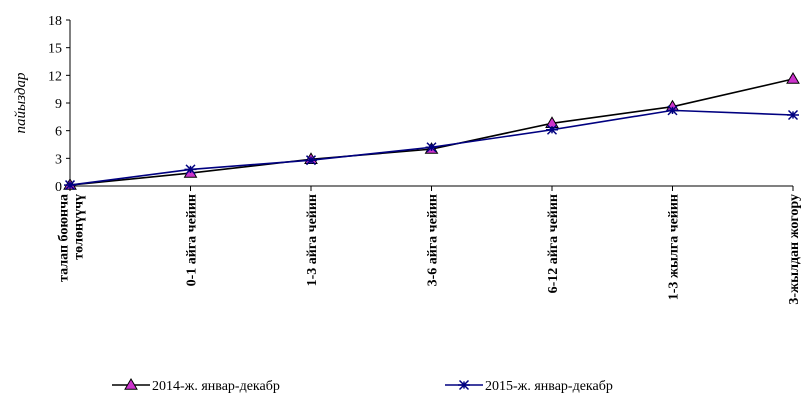 Image resolution: width=803 pixels, height=399 pixels. Describe the element at coordinates (216, 386) in the screenshot. I see `legend-label: 2014-ж. январ-декабр` at that location.